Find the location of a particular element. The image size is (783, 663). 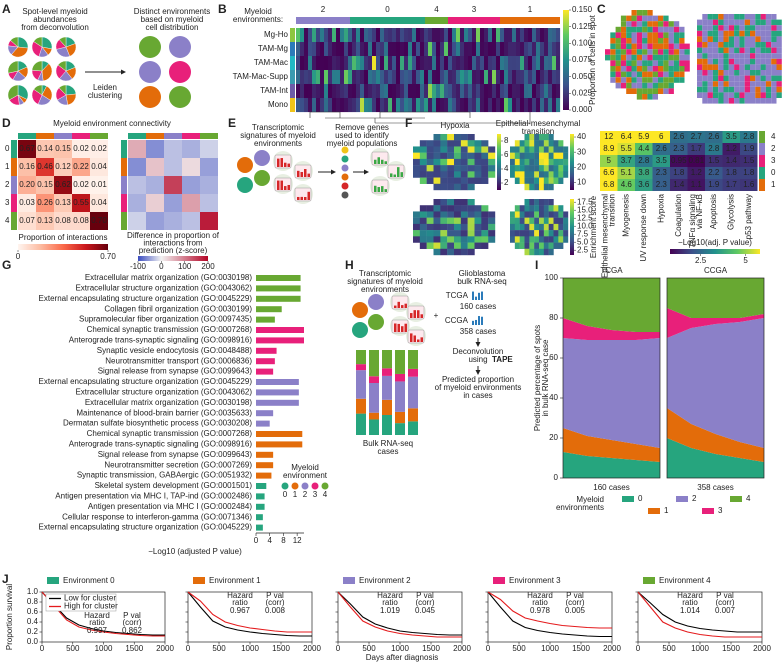

tick-label: 0.100 is located at coordinates (582, 42).